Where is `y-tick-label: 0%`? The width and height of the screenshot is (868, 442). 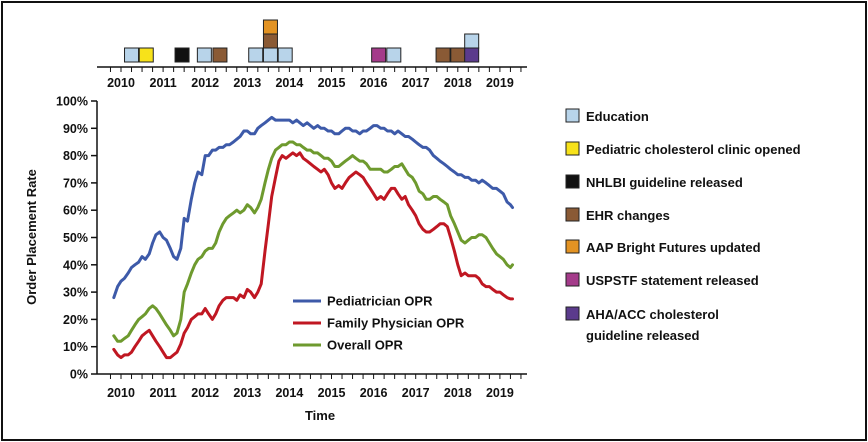 y-tick-label: 0% is located at coordinates (79, 375).